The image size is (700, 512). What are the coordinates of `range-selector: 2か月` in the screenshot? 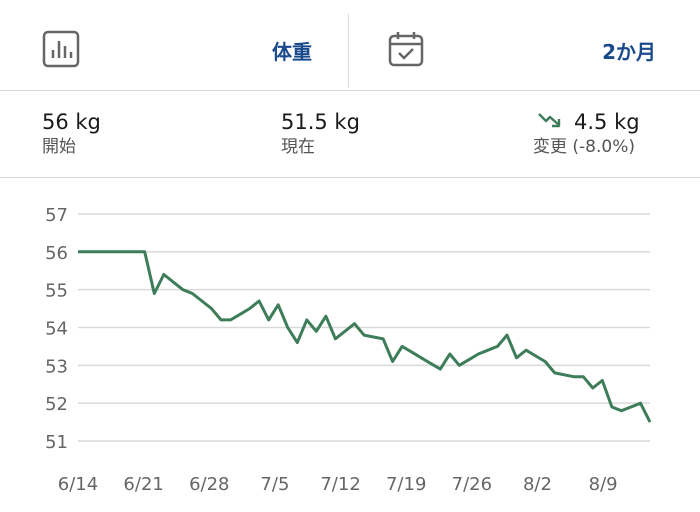 It's located at (524, 45).